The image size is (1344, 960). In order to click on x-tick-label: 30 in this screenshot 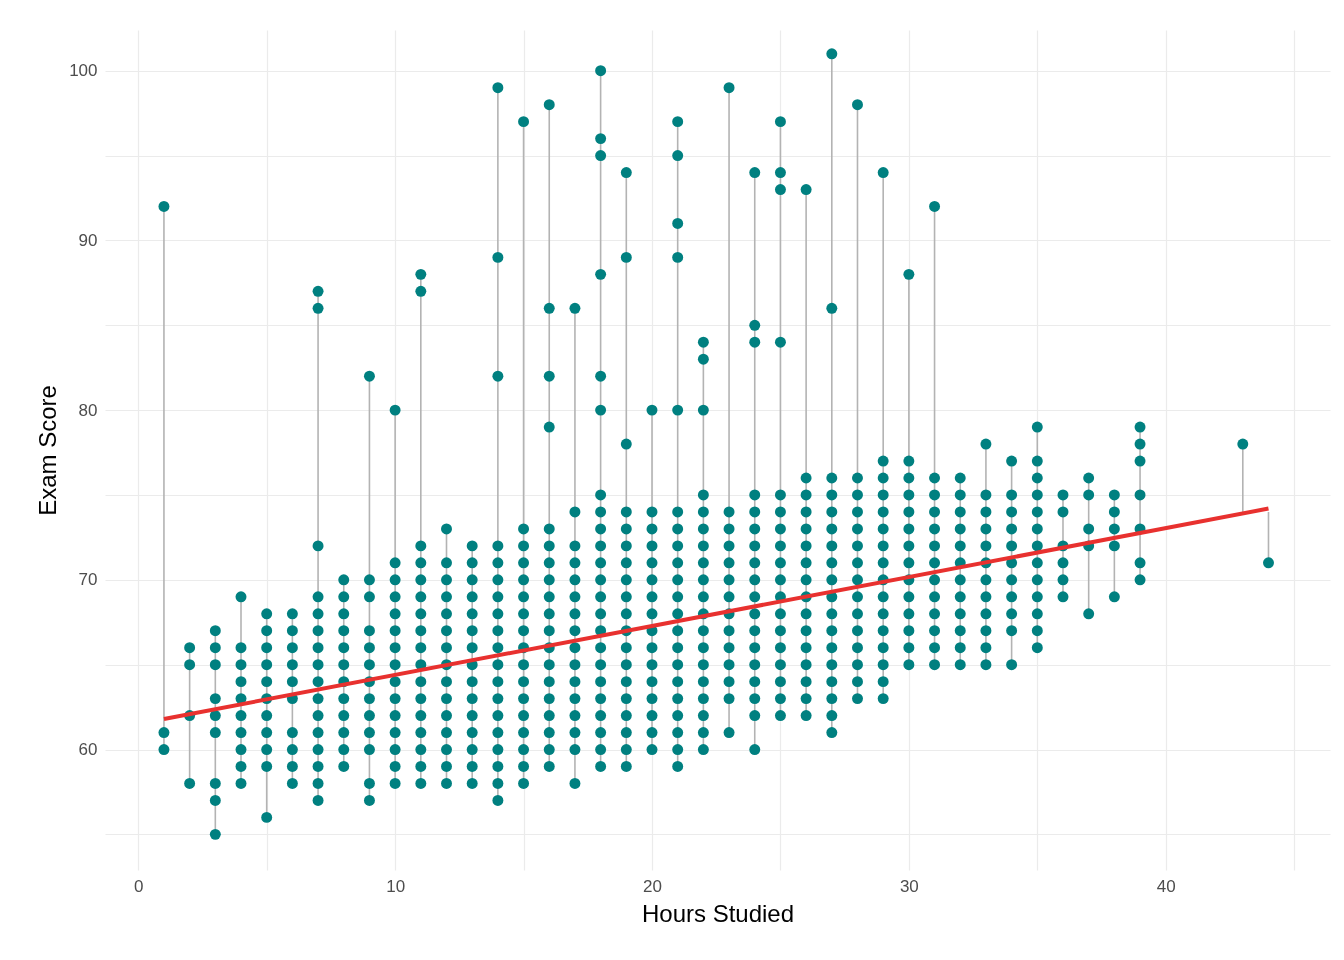, I will do `click(909, 886)`.